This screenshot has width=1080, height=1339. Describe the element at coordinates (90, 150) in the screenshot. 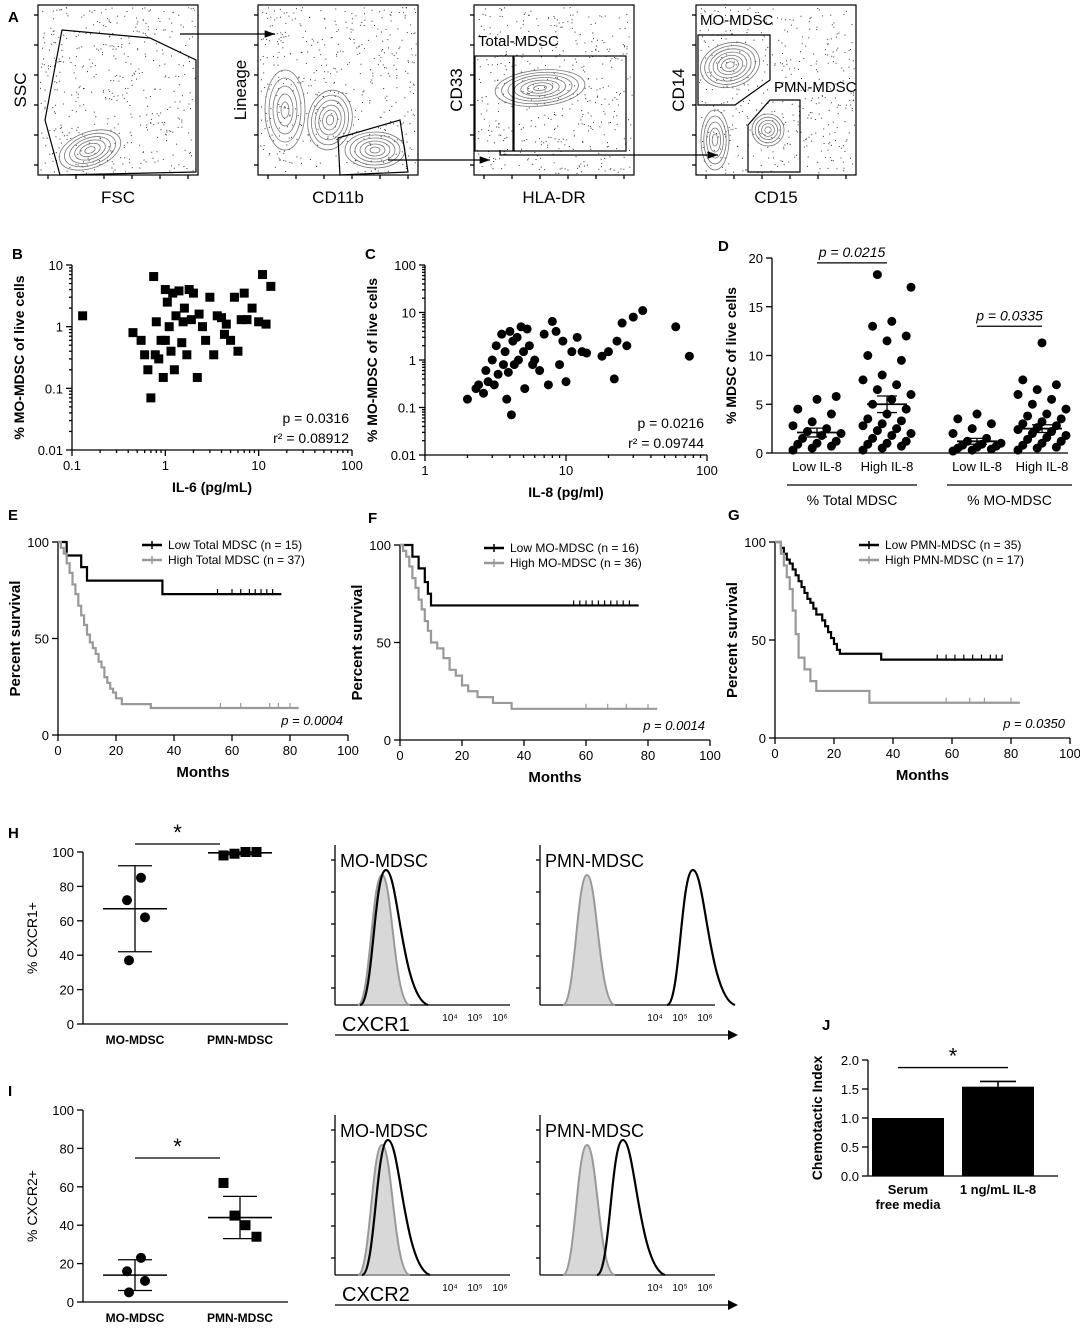

I see `density-contour` at that location.